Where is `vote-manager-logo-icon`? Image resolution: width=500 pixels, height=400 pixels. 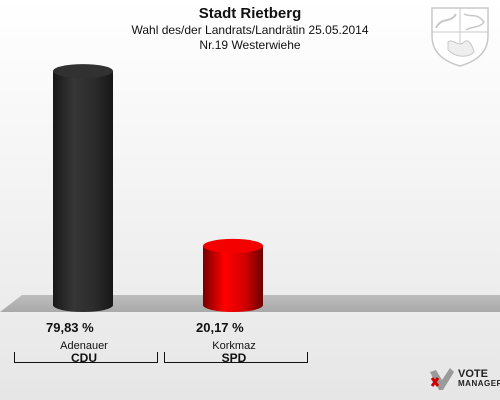
vote-manager-logo-icon is located at coordinates (442, 379).